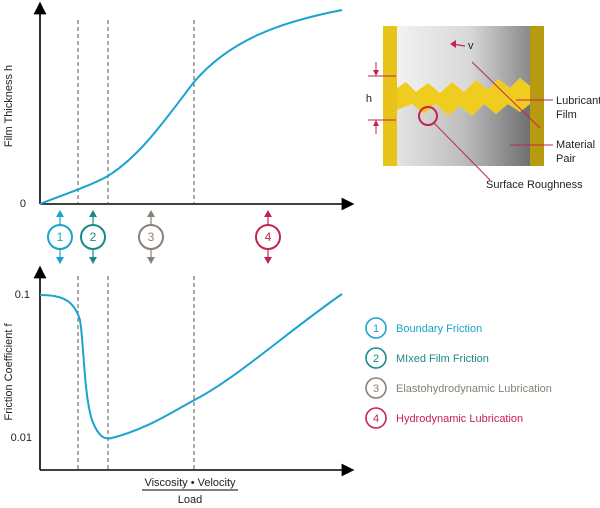  Describe the element at coordinates (442, 359) in the screenshot. I see `legend-label-2: MIxed Film Friction` at that location.